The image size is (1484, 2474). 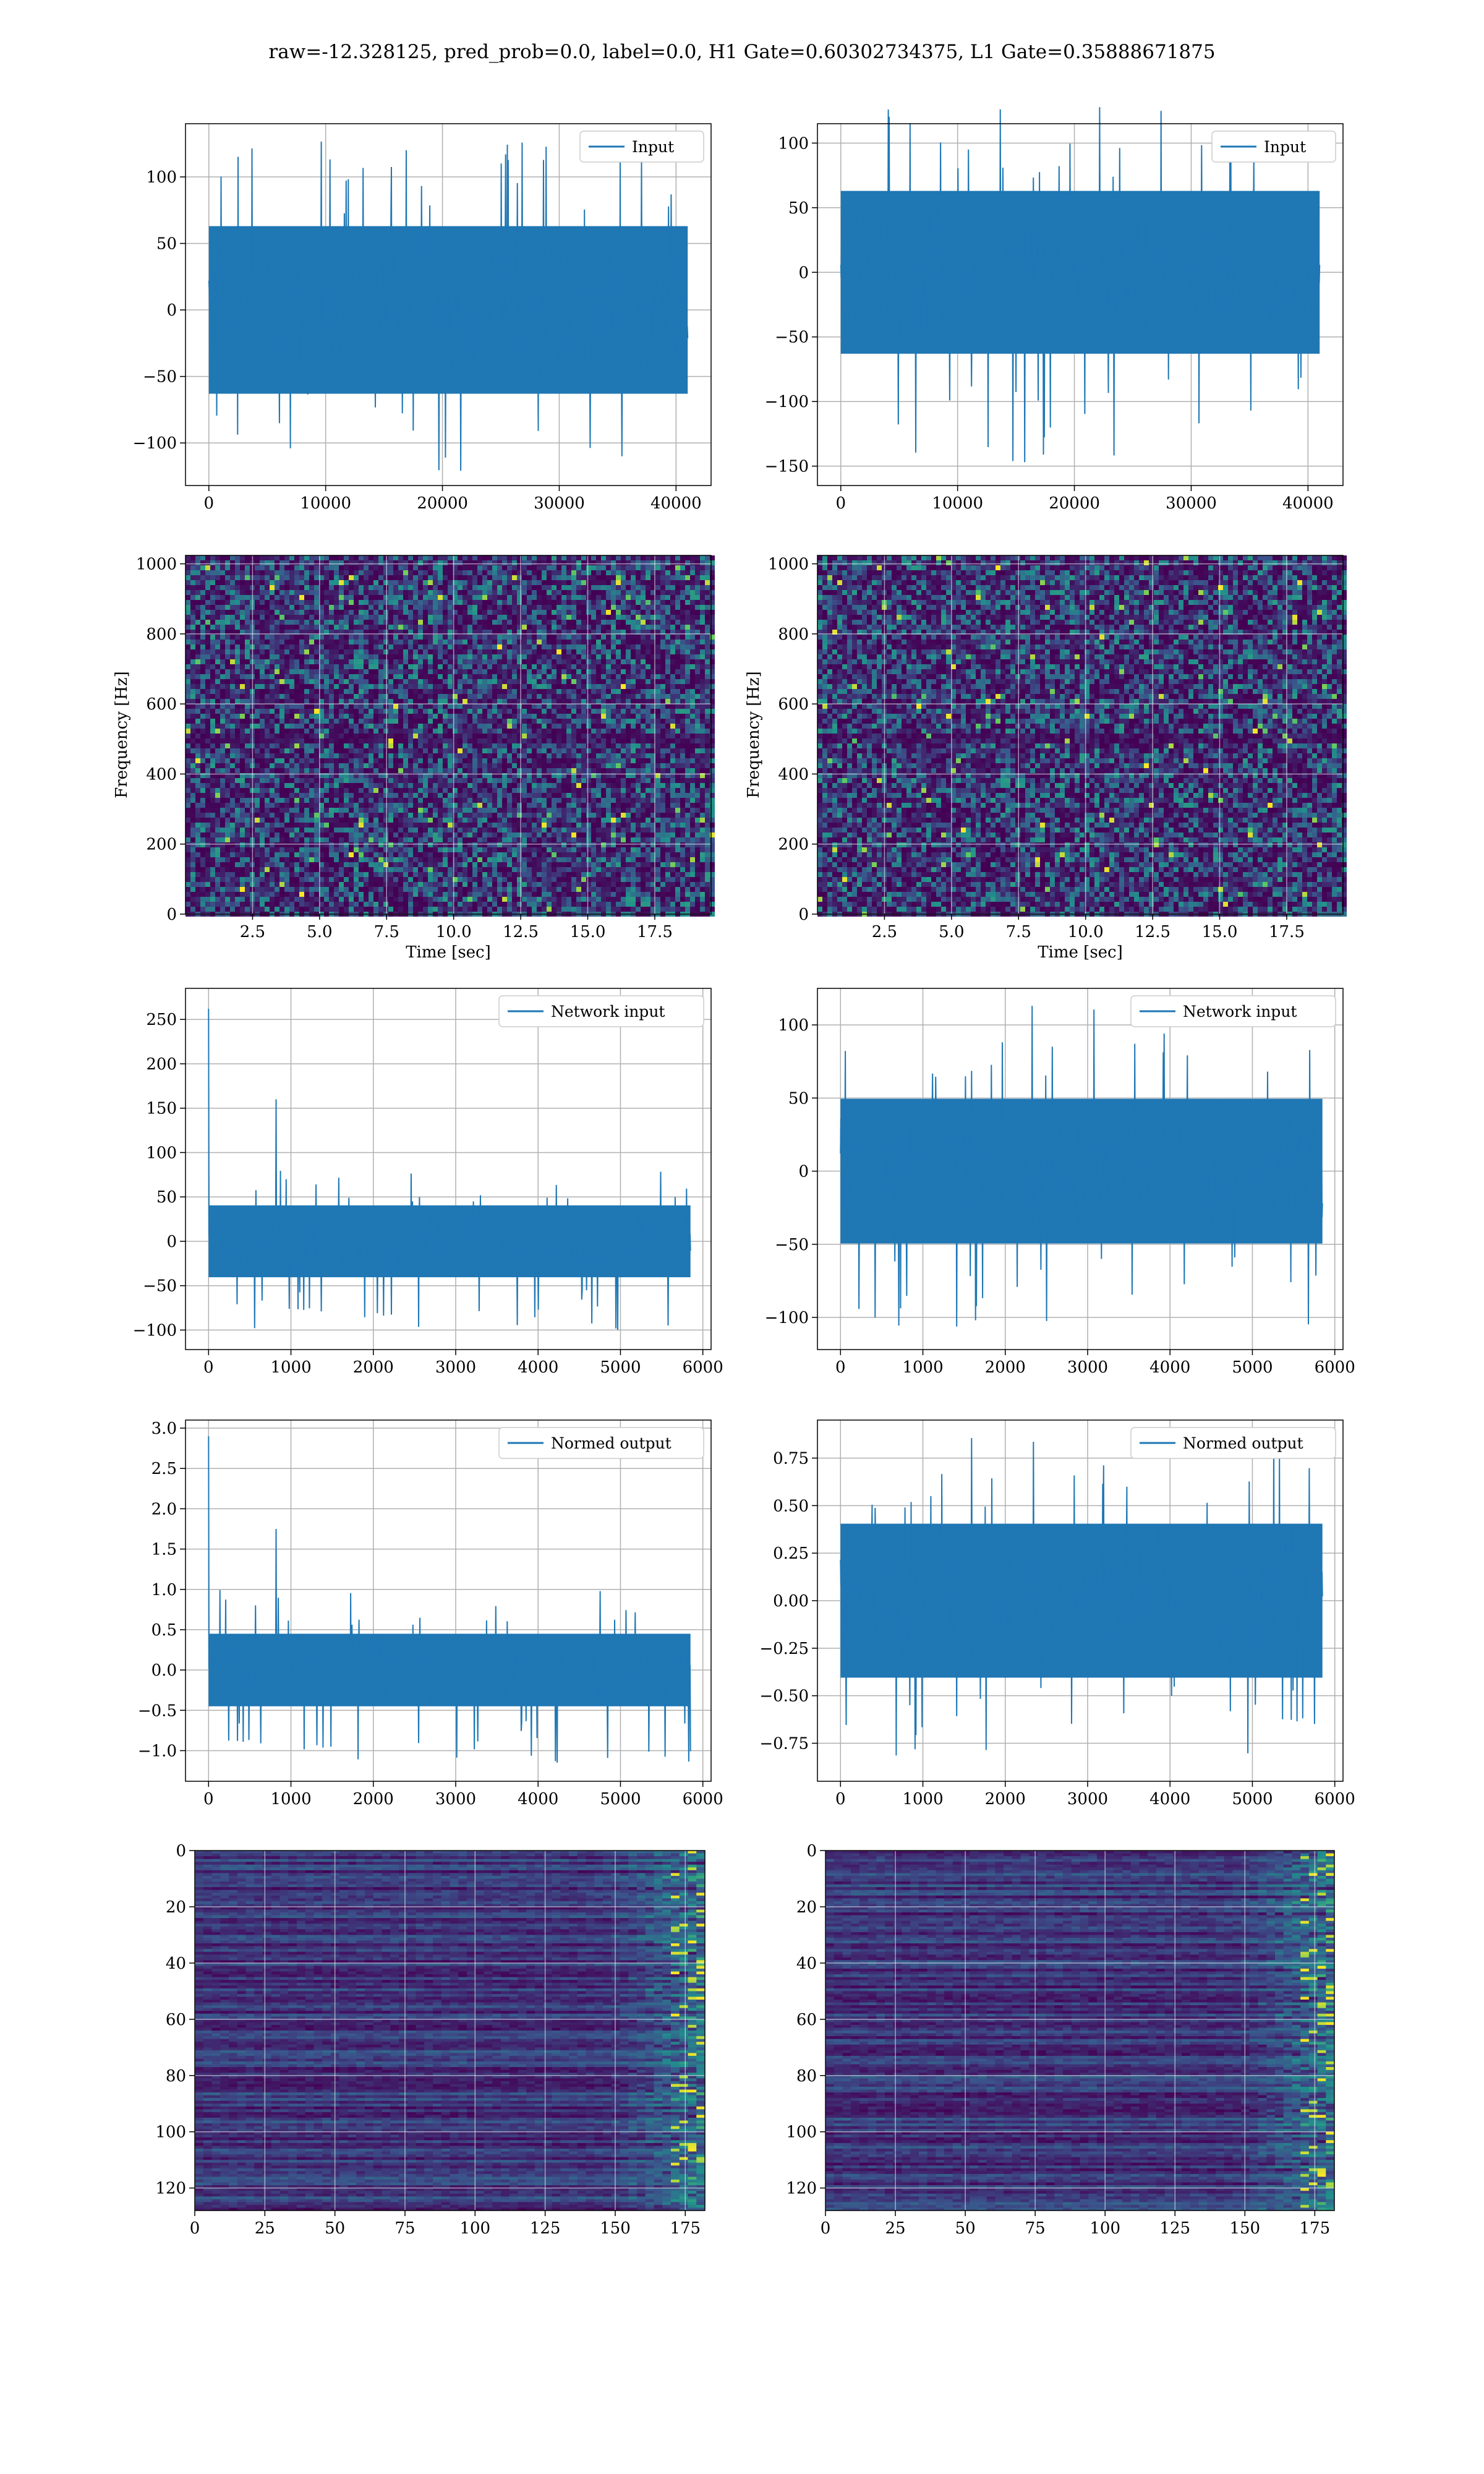 I want to click on x-ticks: 0 10000 20000 30000 40000, so click(x=453, y=499).